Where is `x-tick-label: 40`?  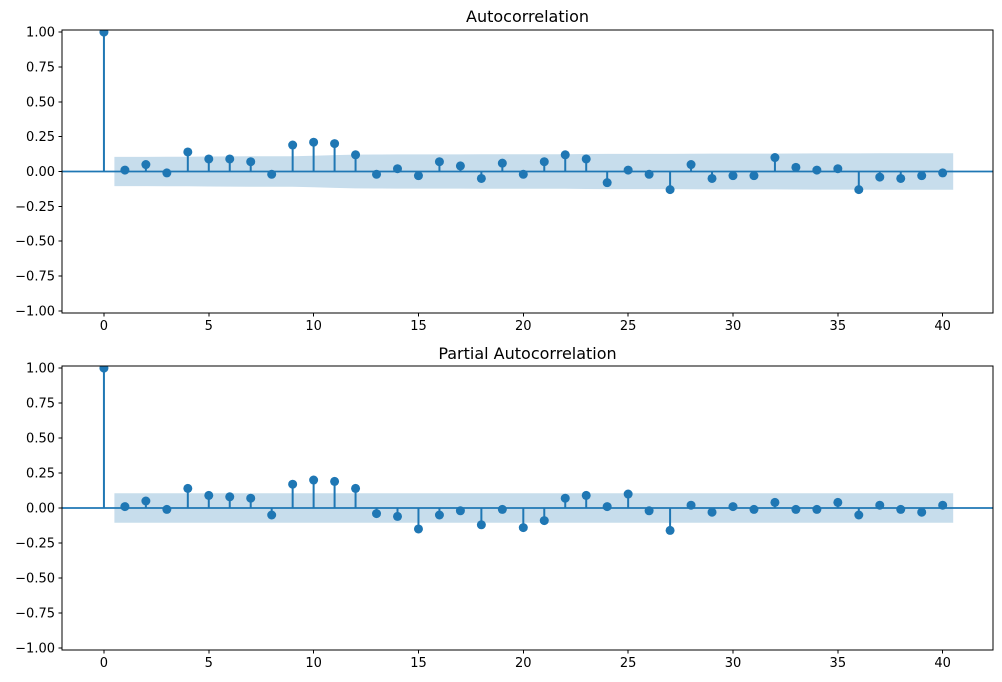
x-tick-label: 40 is located at coordinates (942, 663).